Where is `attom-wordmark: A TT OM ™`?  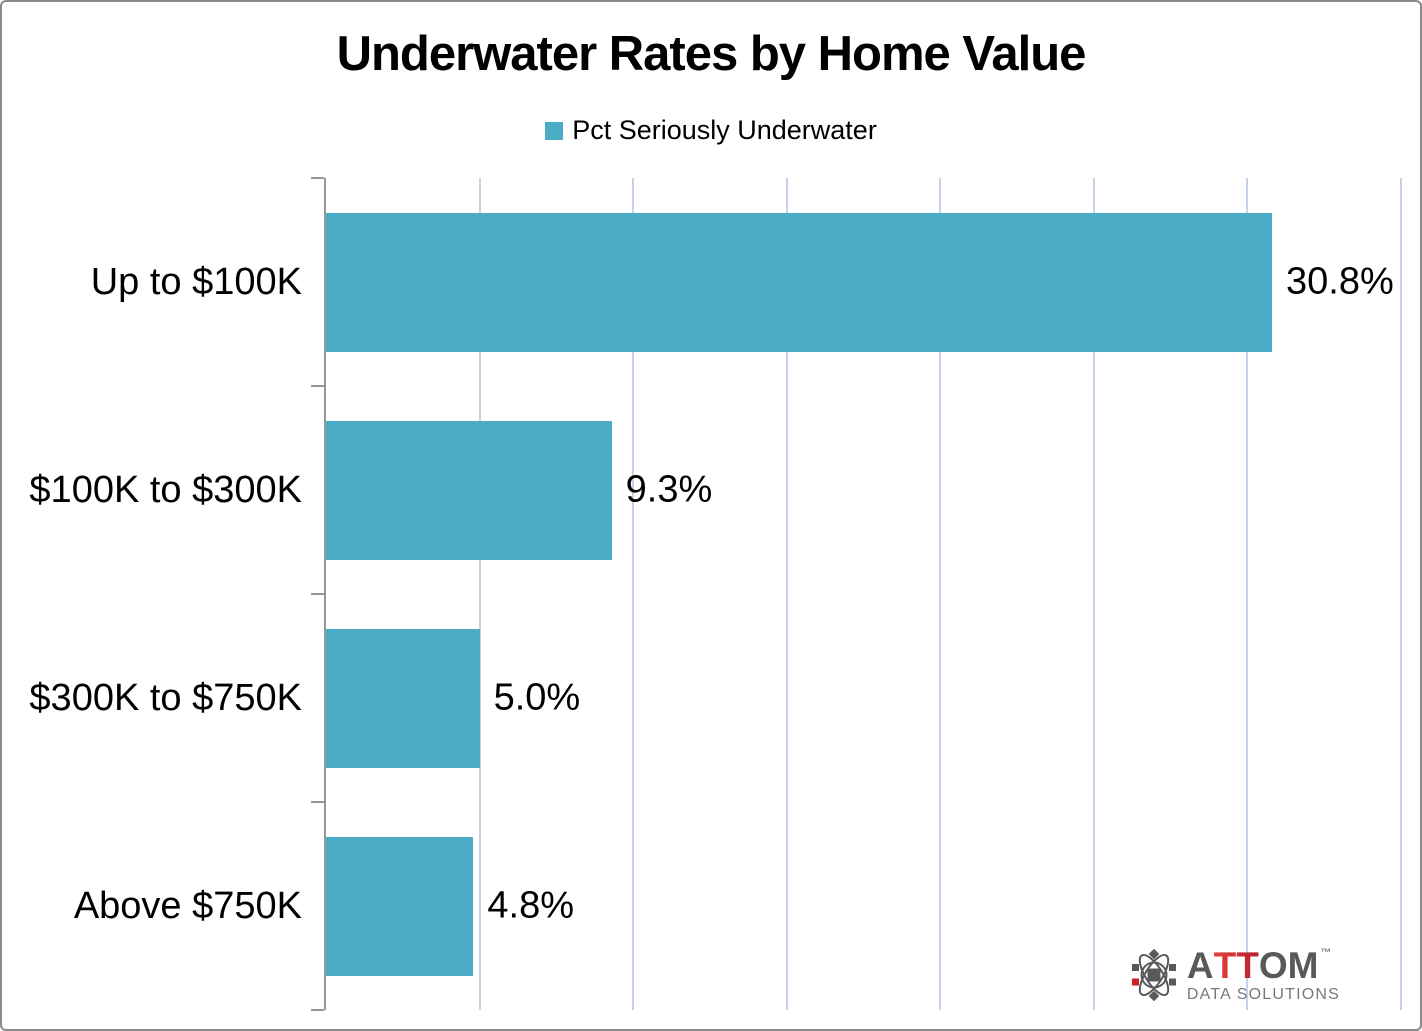 attom-wordmark: A TT OM ™ is located at coordinates (1263, 965).